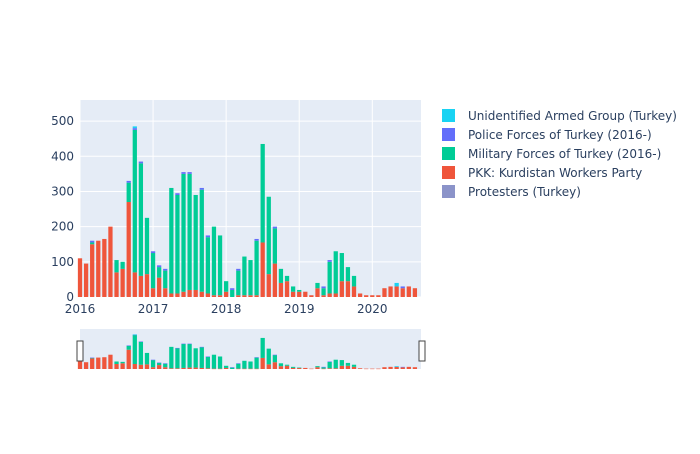 Image resolution: width=700 pixels, height=454 pixels. I want to click on range-slider-right-handle, so click(422, 351).